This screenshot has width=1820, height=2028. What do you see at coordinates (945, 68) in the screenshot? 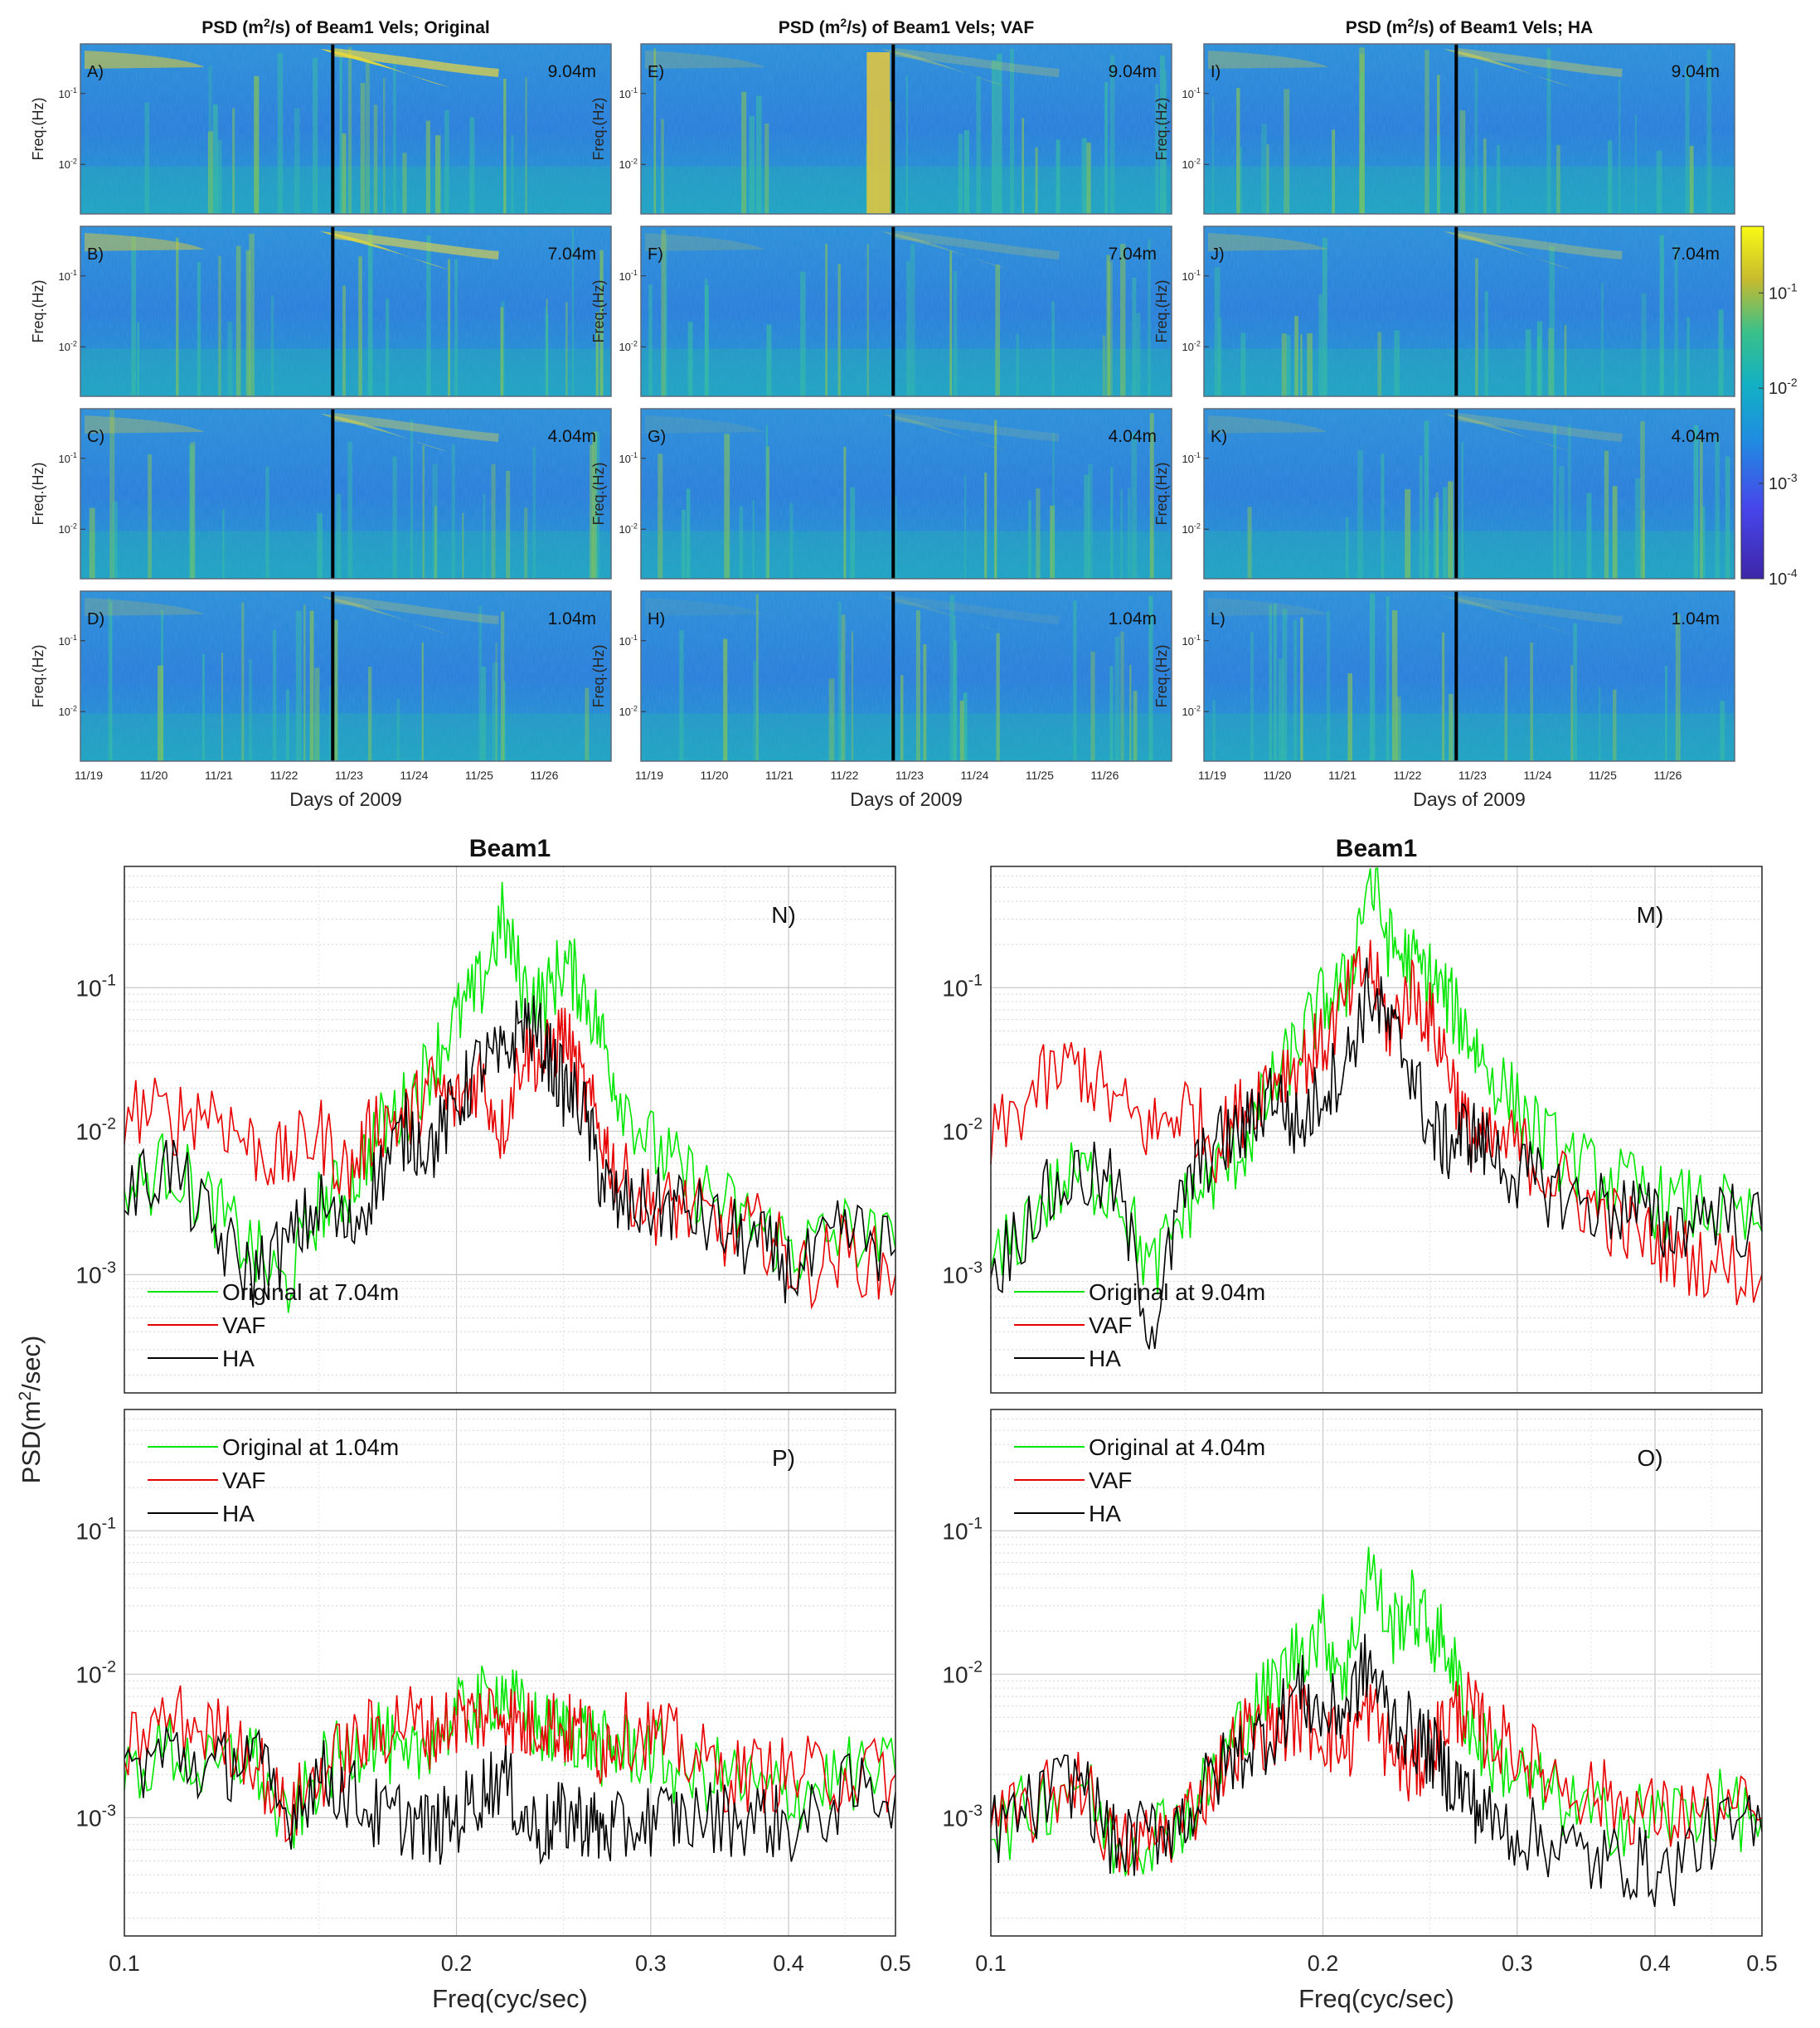
I see `spectrogram-swell-event` at bounding box center [945, 68].